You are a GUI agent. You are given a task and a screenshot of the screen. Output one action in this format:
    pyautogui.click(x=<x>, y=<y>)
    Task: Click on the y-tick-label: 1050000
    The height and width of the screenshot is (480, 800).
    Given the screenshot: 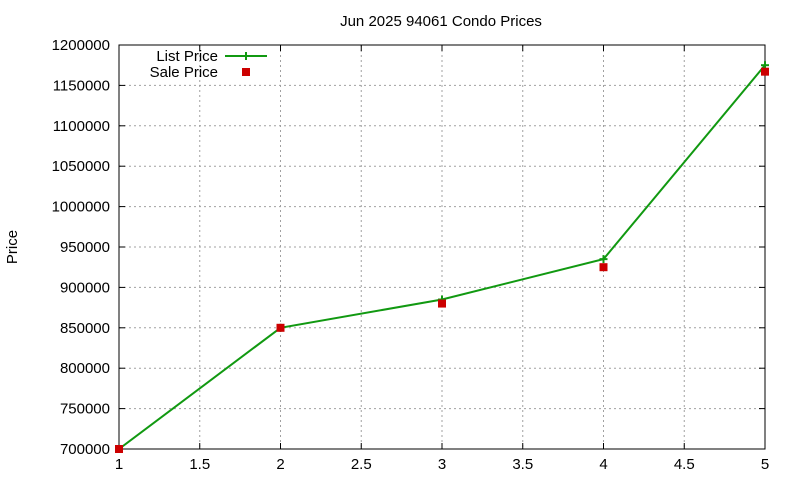 What is the action you would take?
    pyautogui.click(x=81, y=166)
    